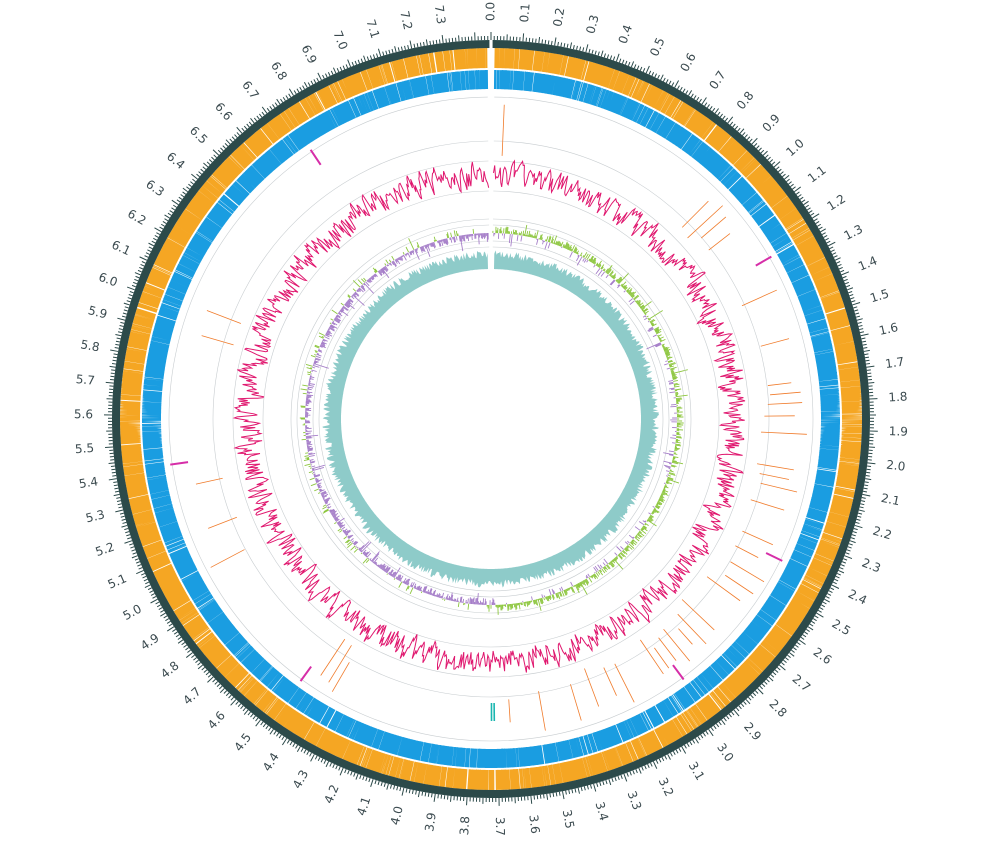  What do you see at coordinates (108, 280) in the screenshot?
I see `tick-label: 6.0` at bounding box center [108, 280].